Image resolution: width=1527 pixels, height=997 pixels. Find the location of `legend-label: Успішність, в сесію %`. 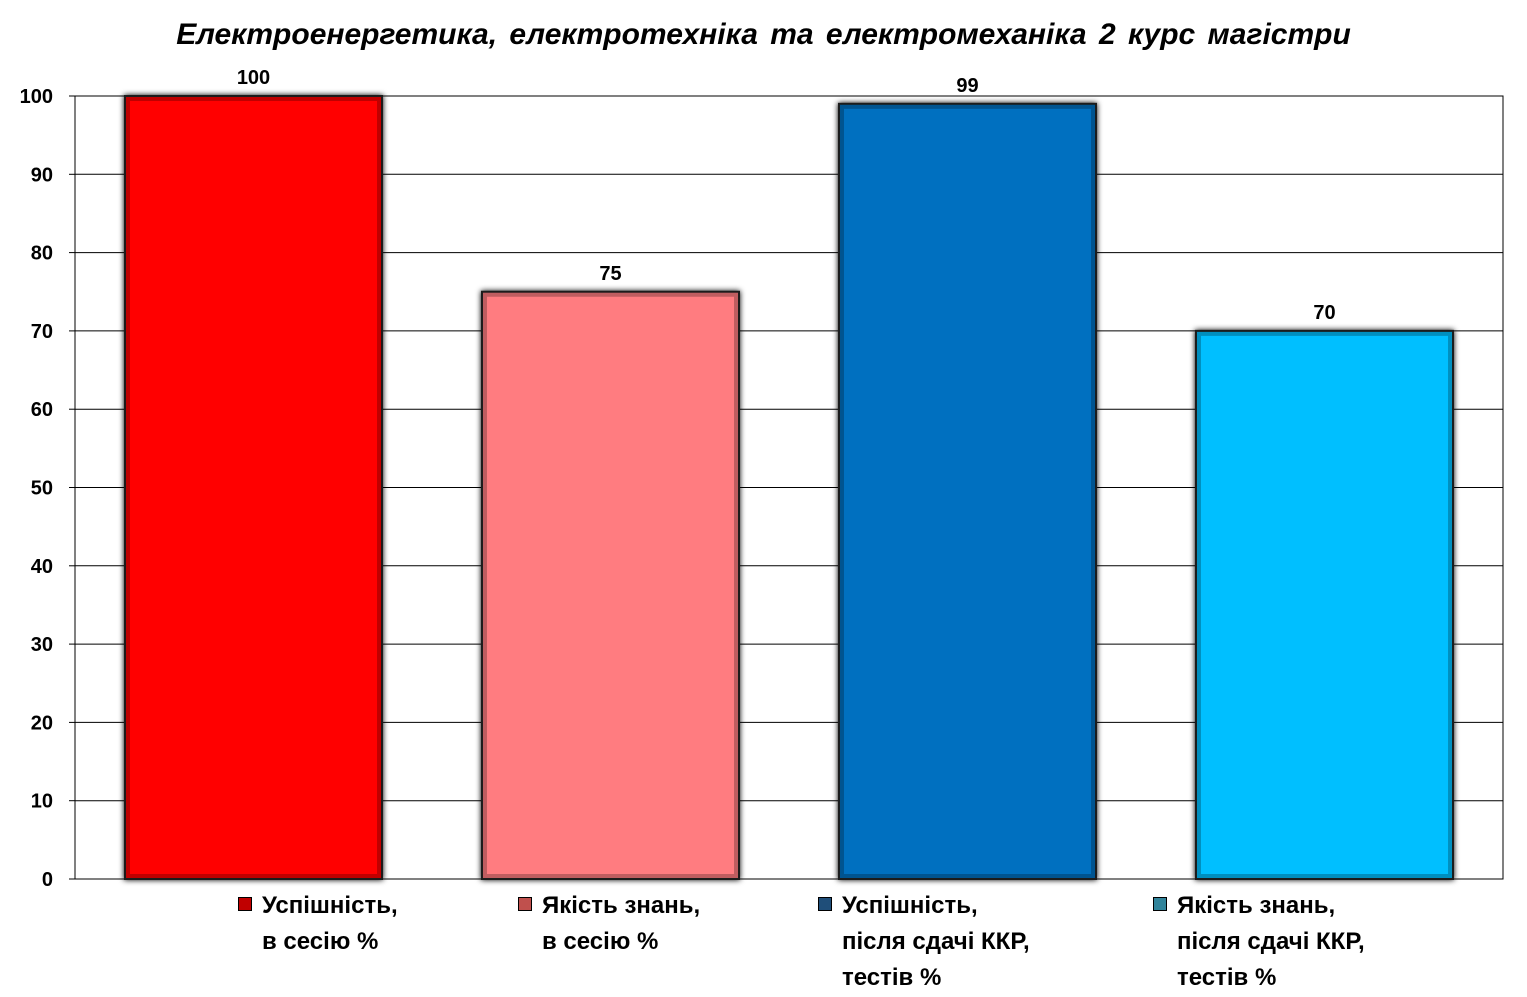

legend-label: Успішність, в сесію % is located at coordinates (330, 923).